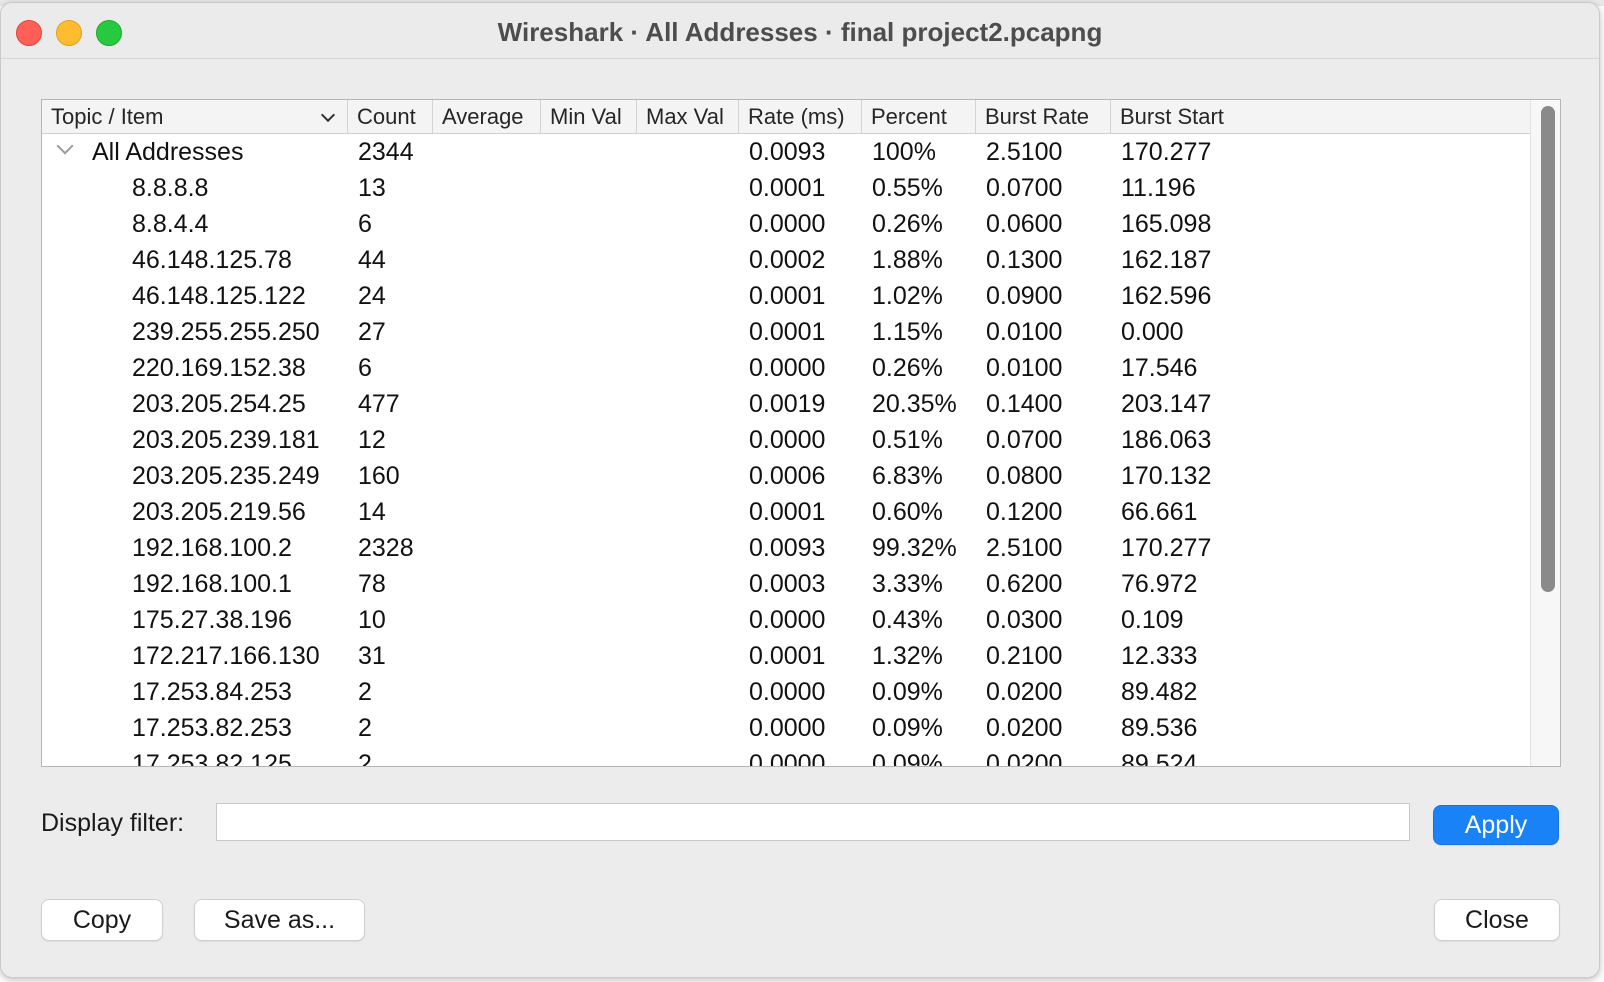 This screenshot has width=1604, height=982. Describe the element at coordinates (29, 33) in the screenshot. I see `window-close-icon` at that location.